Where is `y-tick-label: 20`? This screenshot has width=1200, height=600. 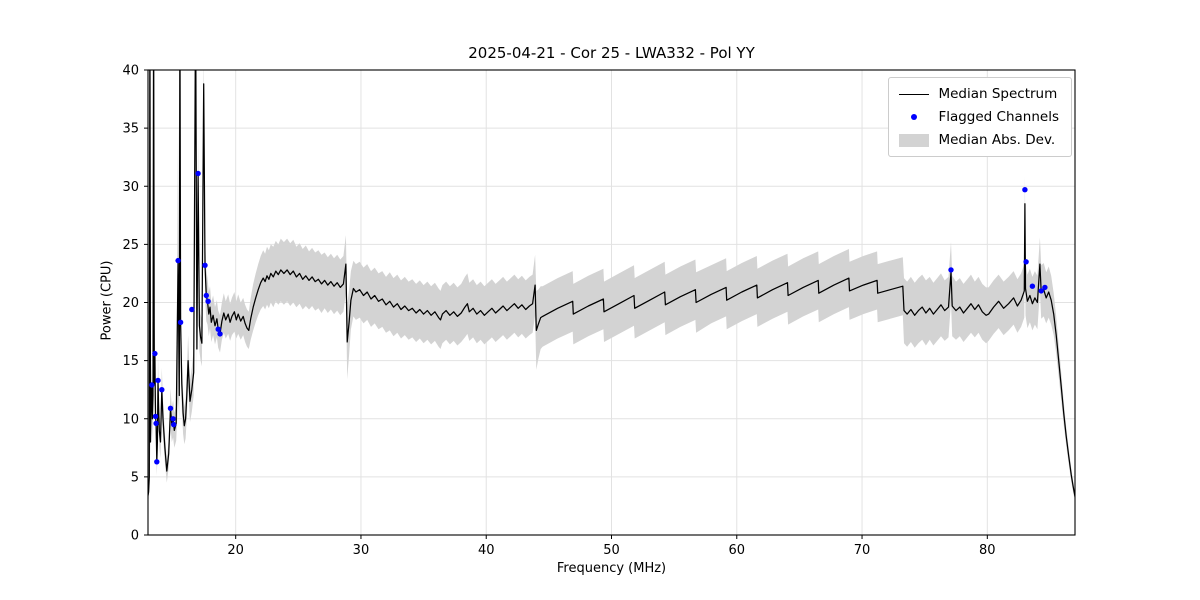 y-tick-label: 20 is located at coordinates (130, 303).